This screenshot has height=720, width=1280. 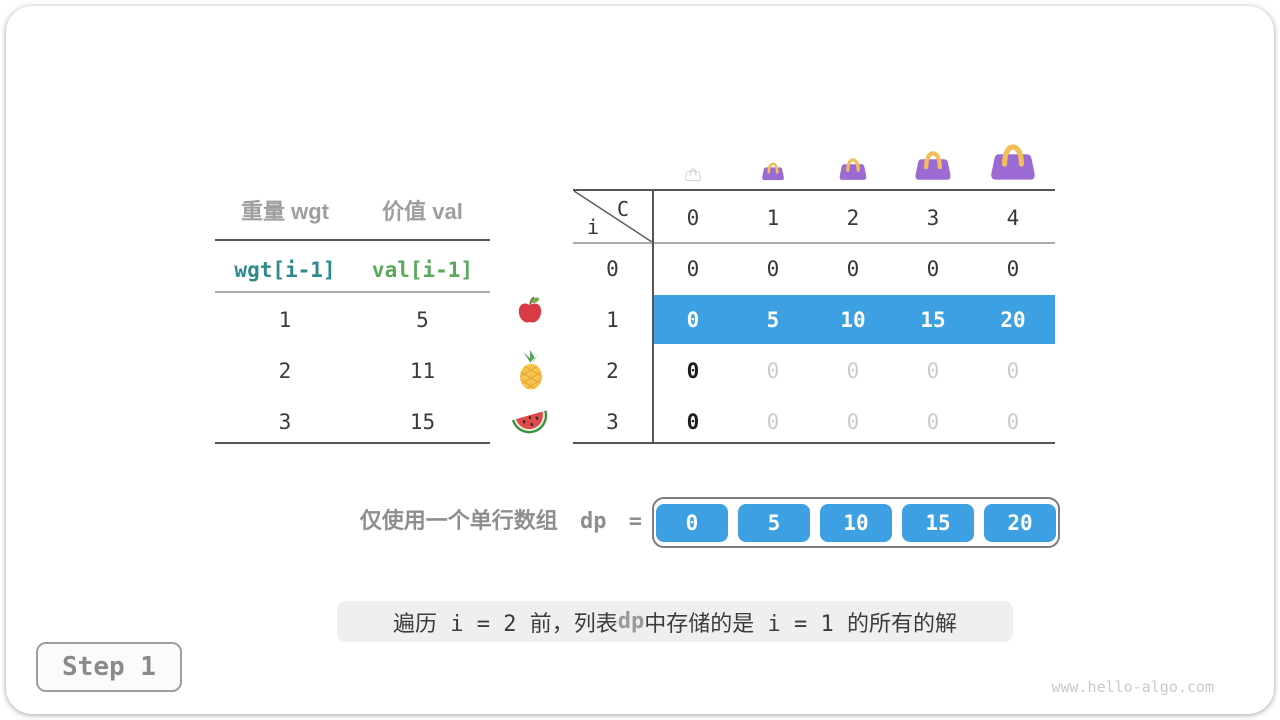 What do you see at coordinates (612, 269) in the screenshot?
I see `dp-row-label: 0` at bounding box center [612, 269].